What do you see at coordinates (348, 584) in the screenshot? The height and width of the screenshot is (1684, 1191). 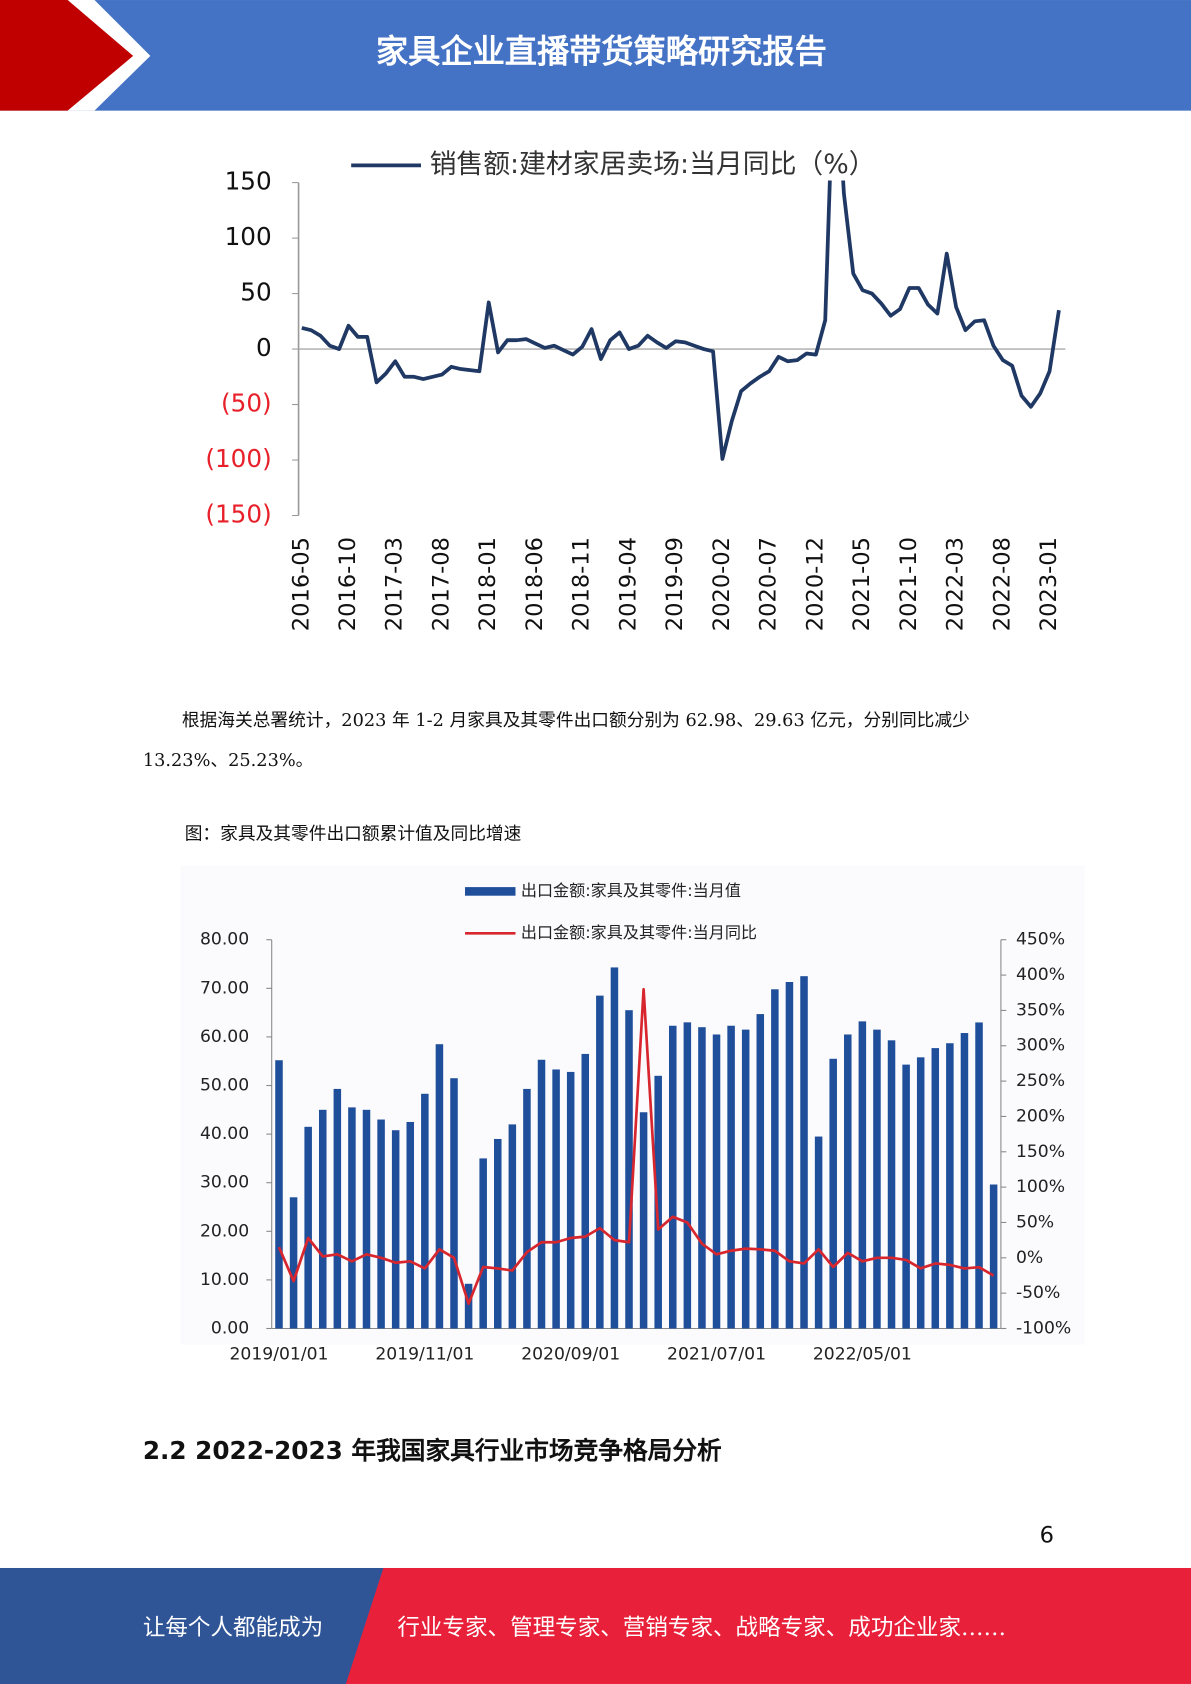 I see `x-tick-label: 2016-10` at bounding box center [348, 584].